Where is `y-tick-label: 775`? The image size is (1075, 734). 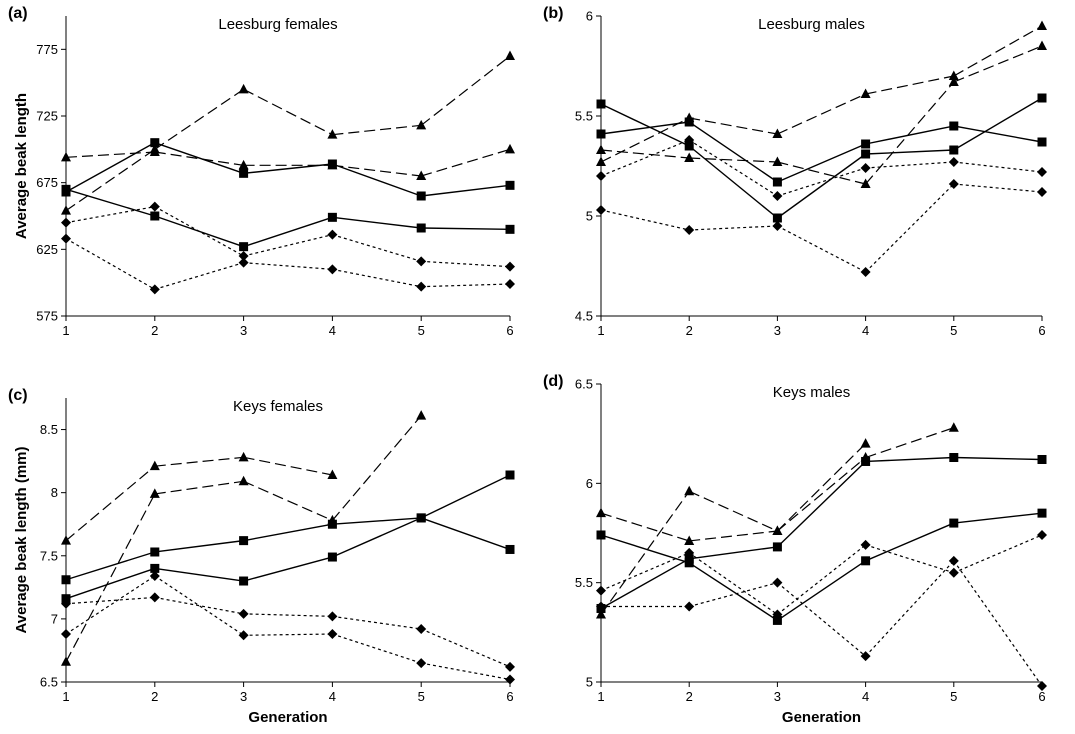
y-tick-label: 775 is located at coordinates (47, 49).